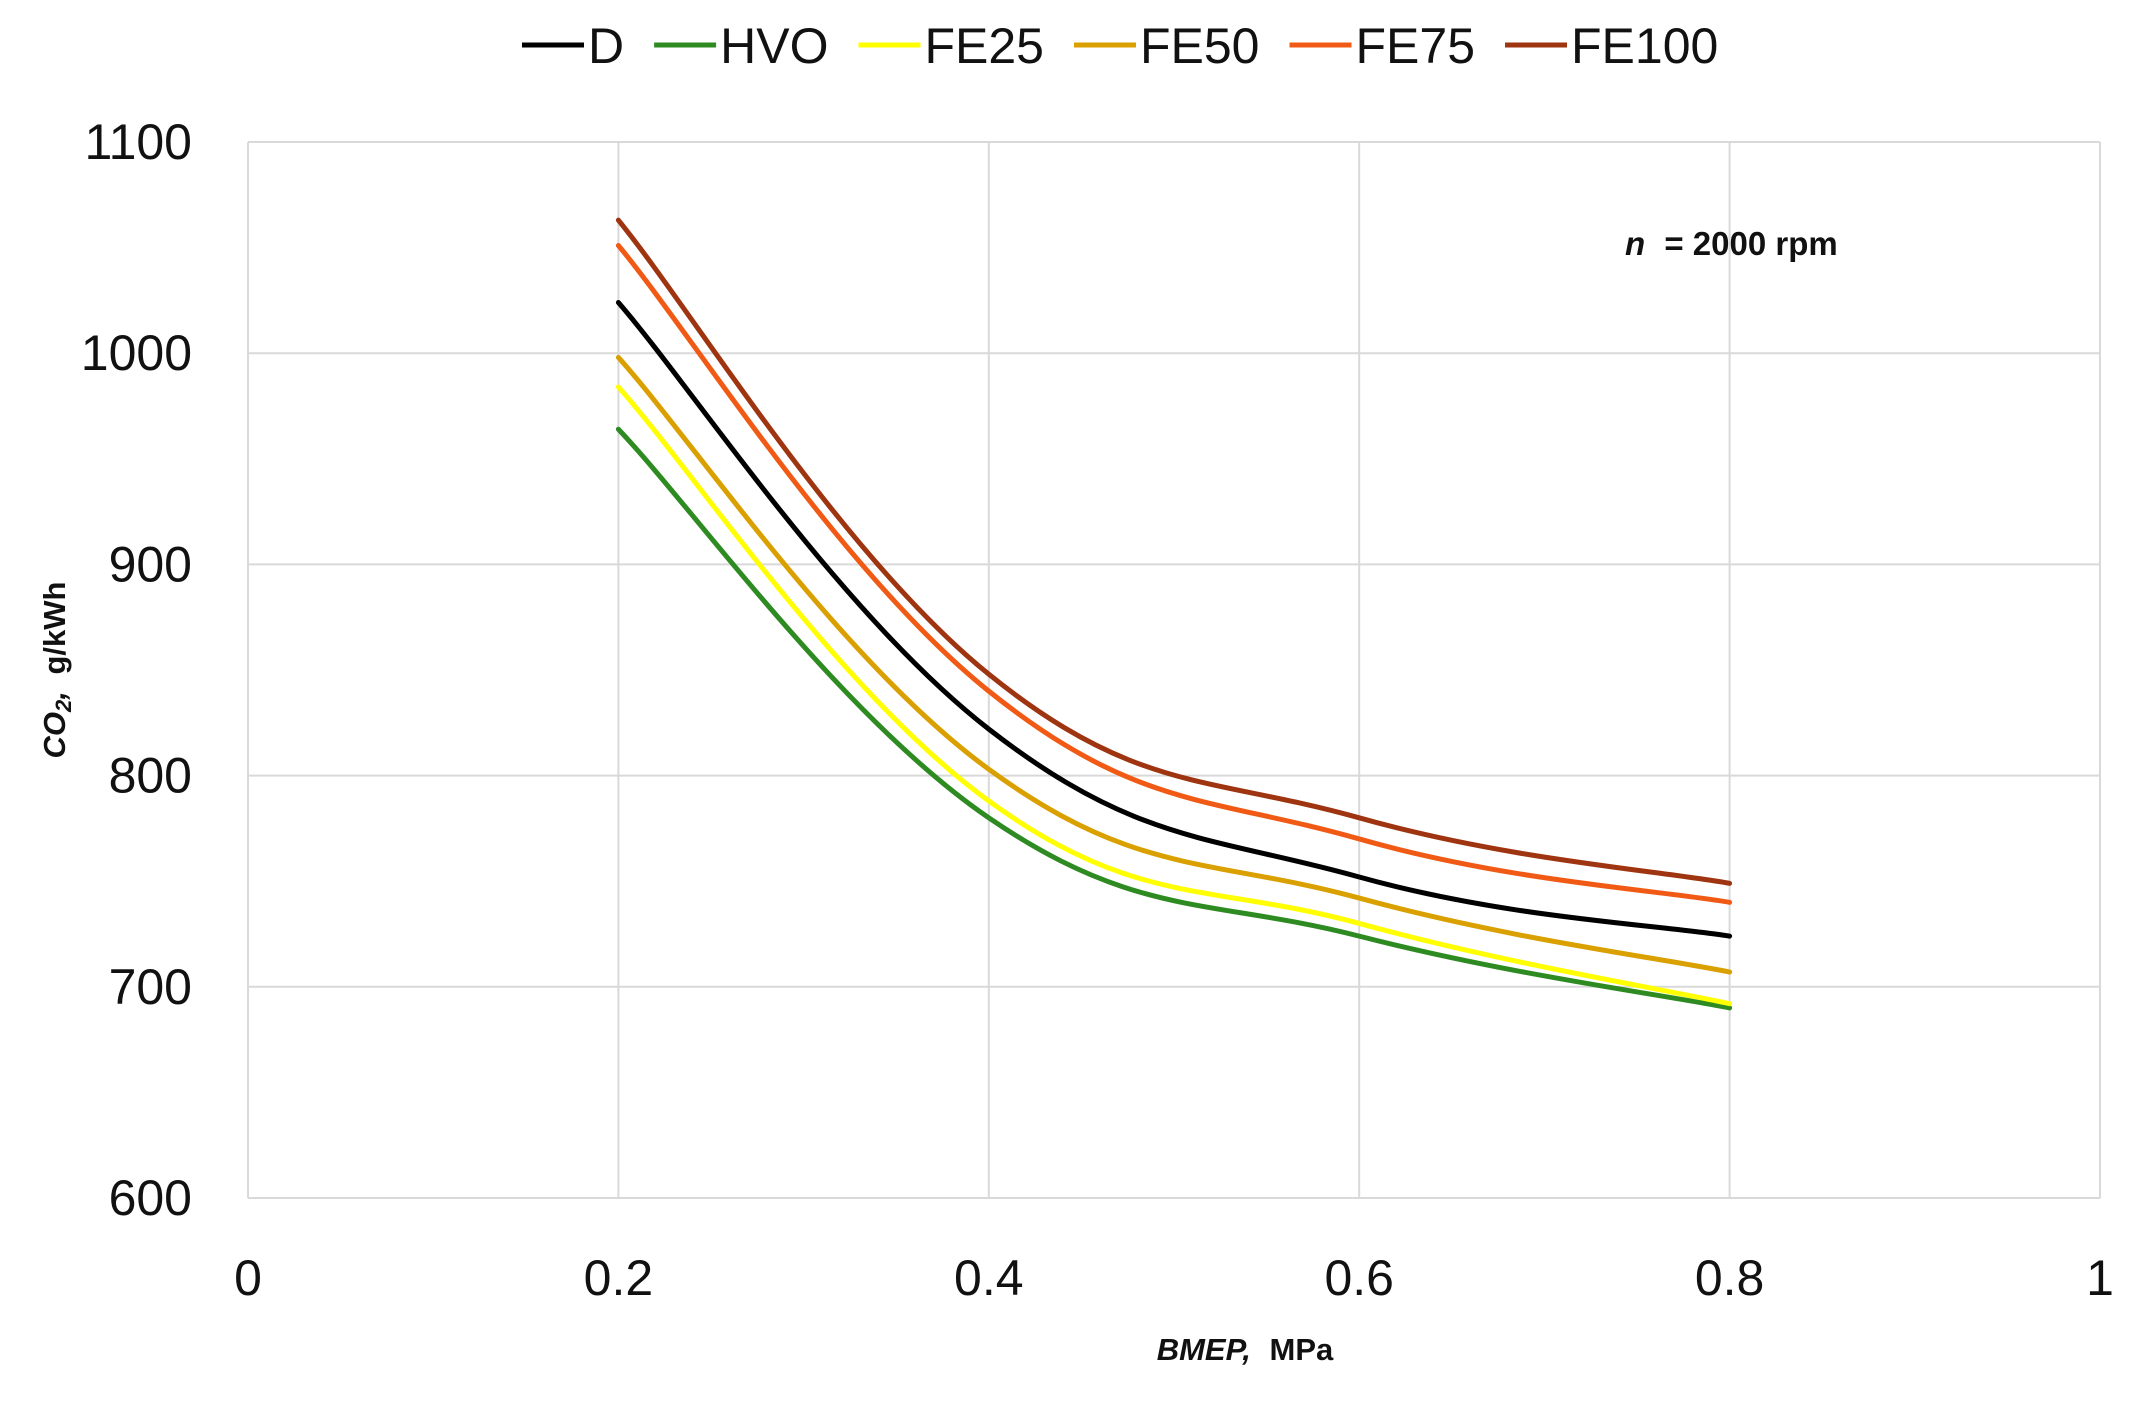 This screenshot has height=1407, width=2131. What do you see at coordinates (1730, 1278) in the screenshot?
I see `x-tick-label: 0.8` at bounding box center [1730, 1278].